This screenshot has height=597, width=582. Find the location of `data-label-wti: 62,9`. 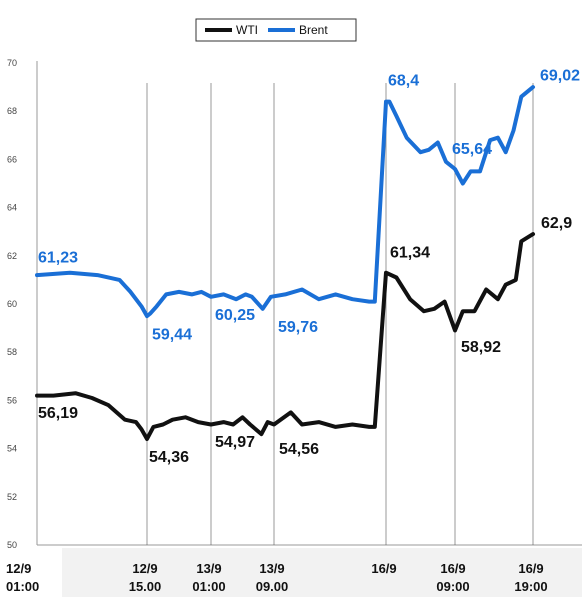

data-label-wti: 62,9 is located at coordinates (556, 223).